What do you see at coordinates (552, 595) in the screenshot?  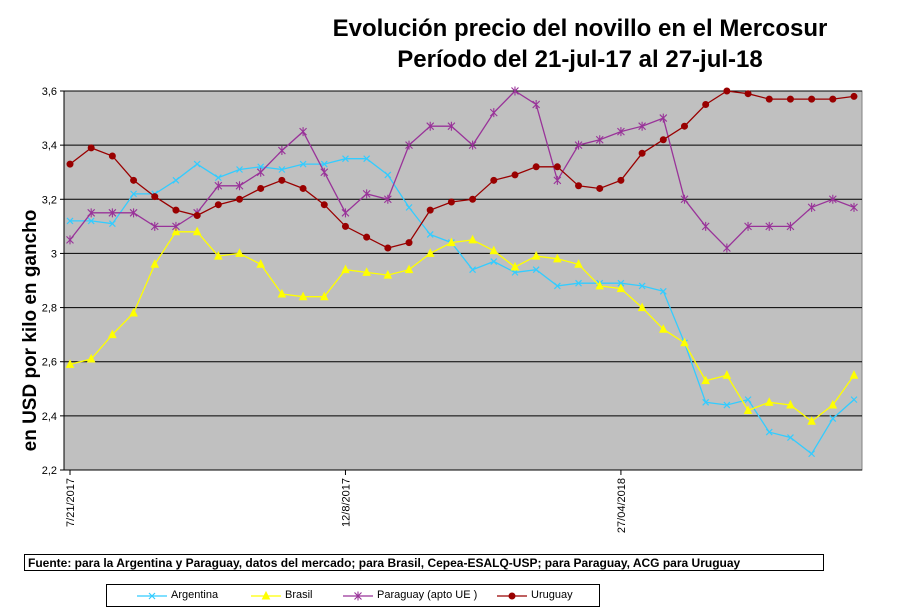 I see `legend-label: Uruguay` at bounding box center [552, 595].